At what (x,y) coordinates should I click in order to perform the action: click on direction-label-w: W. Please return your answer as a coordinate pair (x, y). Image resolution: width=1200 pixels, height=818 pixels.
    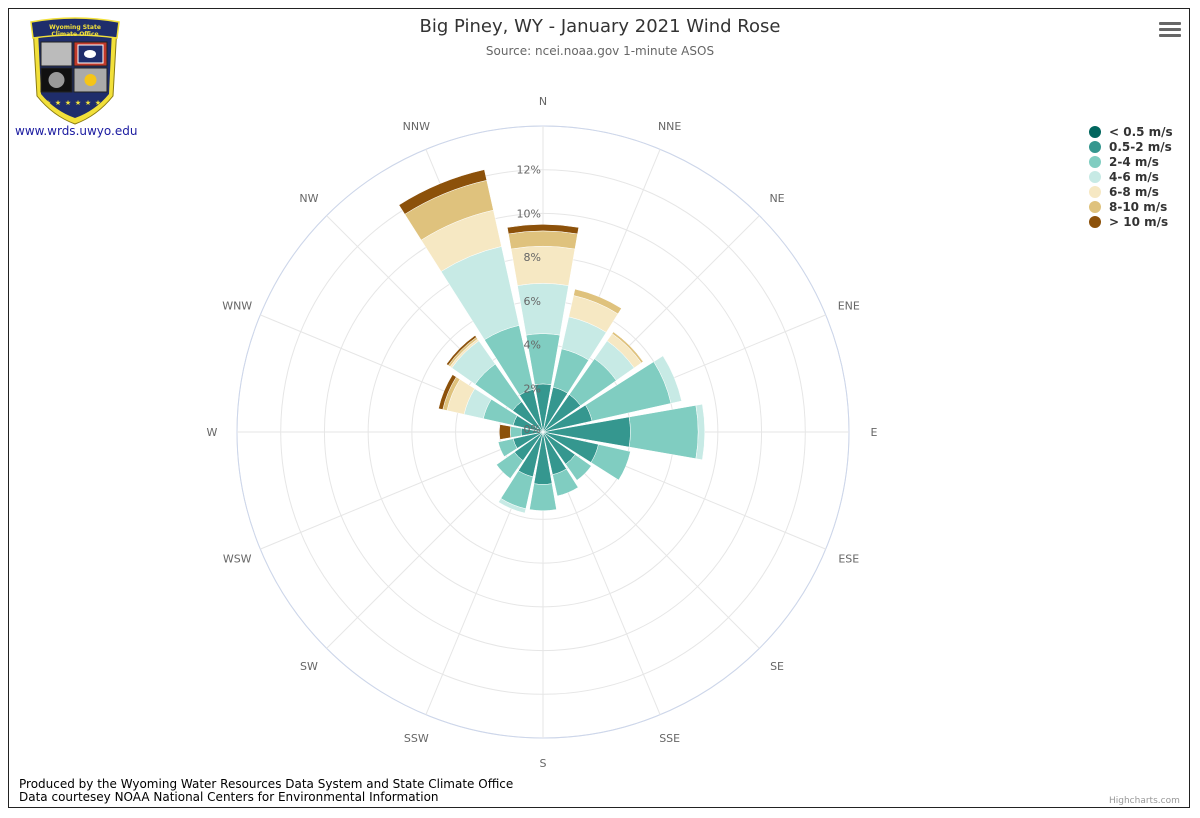
    Looking at the image, I should click on (212, 432).